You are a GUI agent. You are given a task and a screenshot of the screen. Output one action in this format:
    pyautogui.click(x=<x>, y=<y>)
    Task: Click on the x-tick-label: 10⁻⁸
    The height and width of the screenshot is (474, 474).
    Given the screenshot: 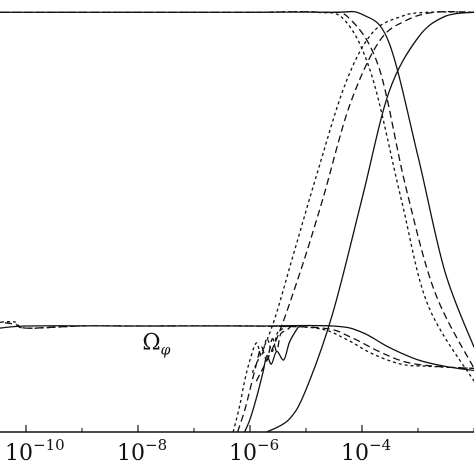 What is the action you would take?
    pyautogui.click(x=142, y=451)
    